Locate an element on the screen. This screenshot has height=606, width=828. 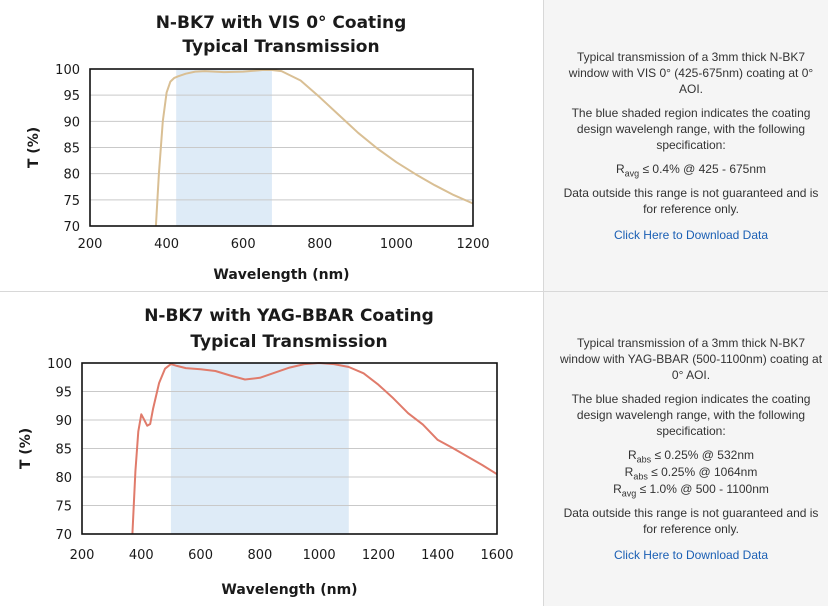
spec-line: Ravg ≤ 0.4% @ 425 - 675nm is located at coordinates (691, 169).